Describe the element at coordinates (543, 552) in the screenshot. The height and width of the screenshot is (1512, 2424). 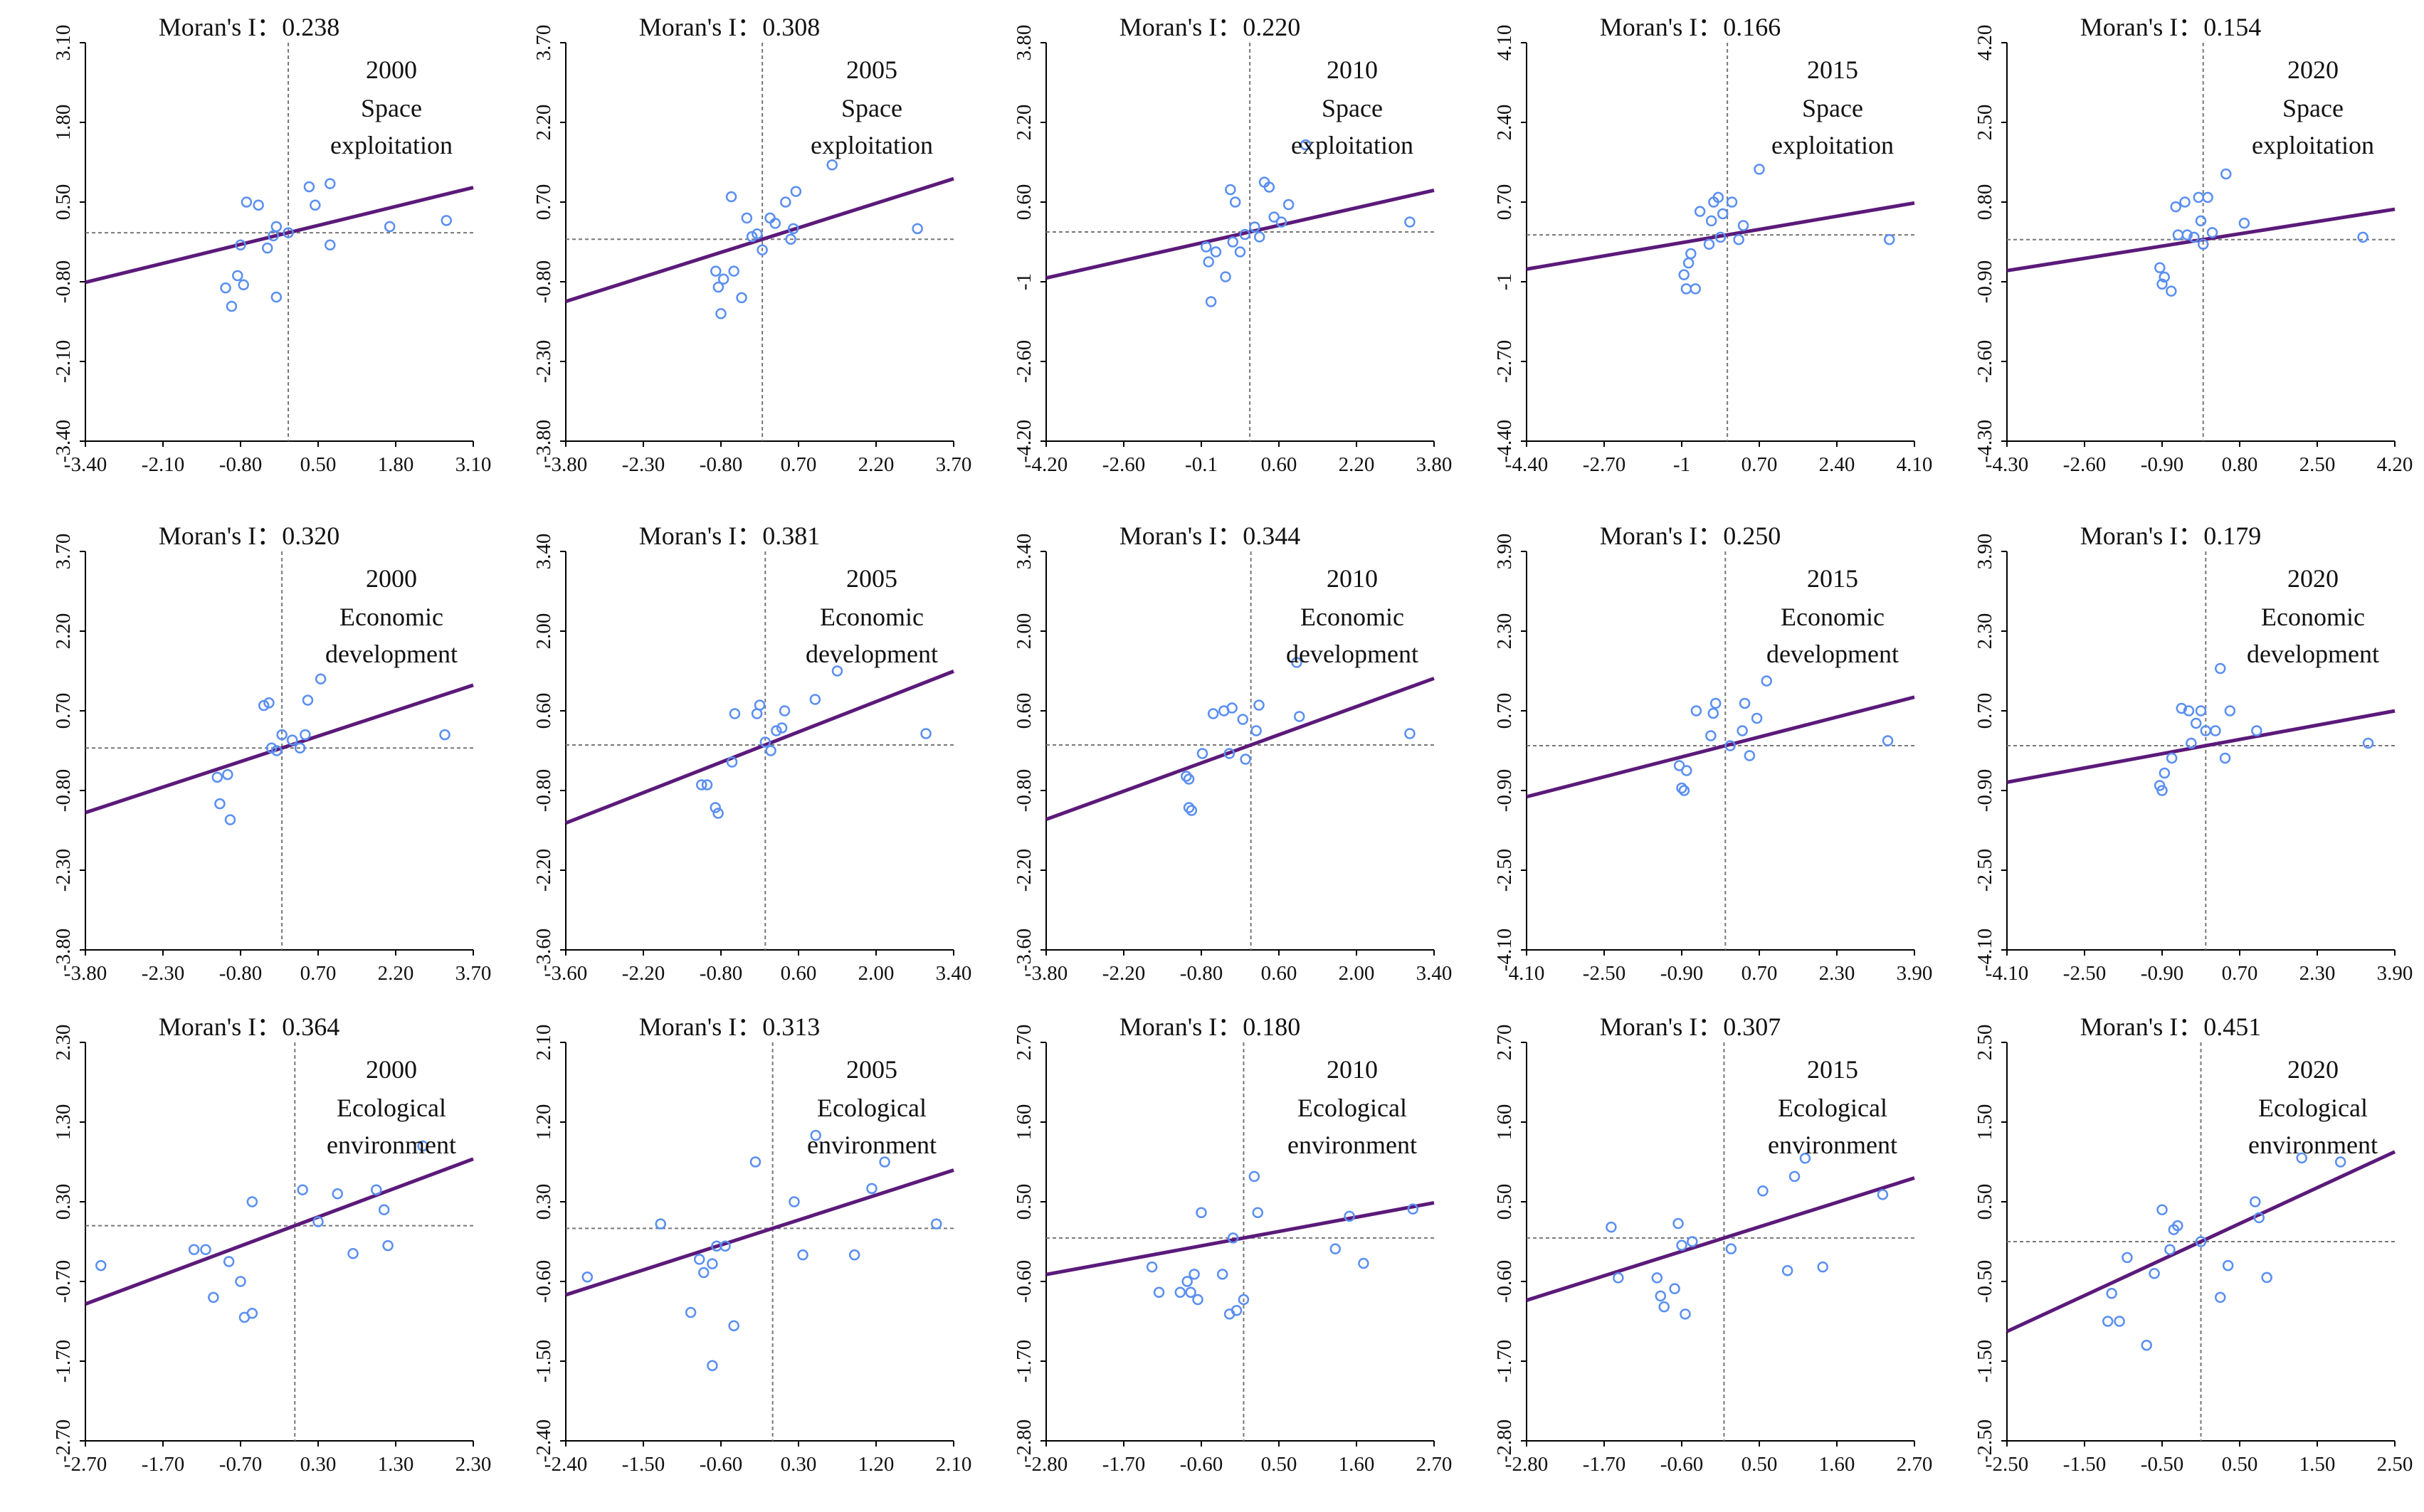
I see `y-tick-label: 3.40` at that location.